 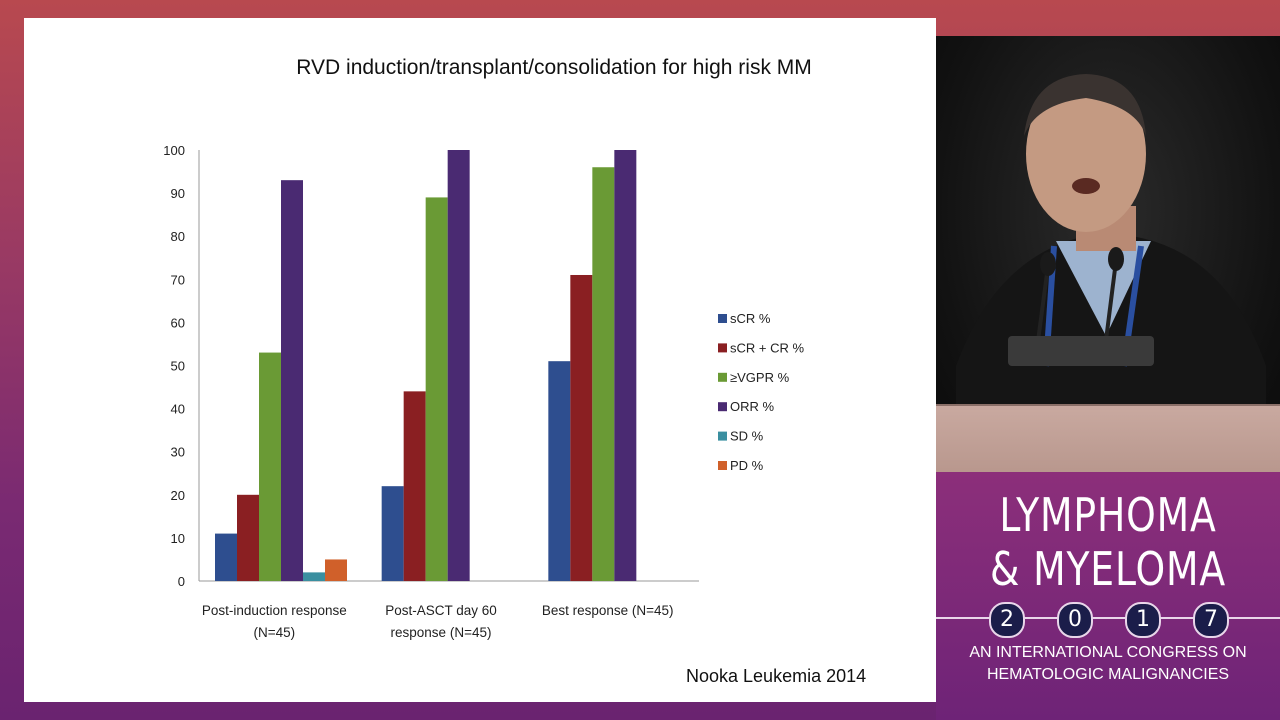 What do you see at coordinates (1108, 674) in the screenshot?
I see `tagline-line2: HEMATOLOGIC MALIGNANCIES` at bounding box center [1108, 674].